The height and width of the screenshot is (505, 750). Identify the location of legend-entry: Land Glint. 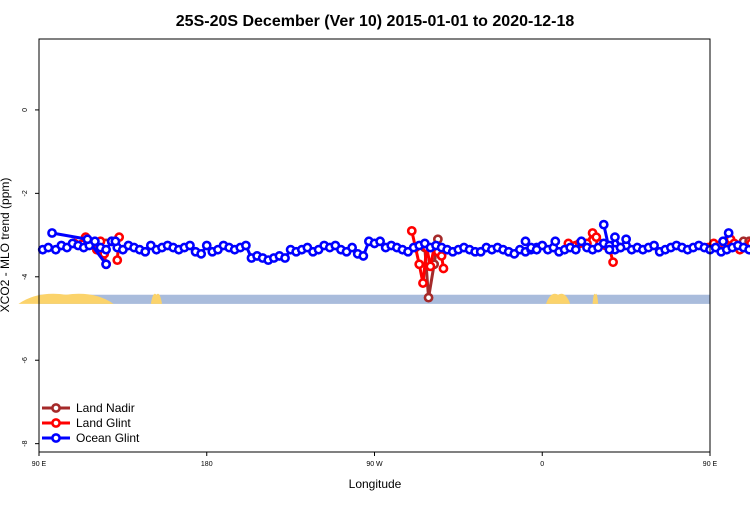
(86, 423).